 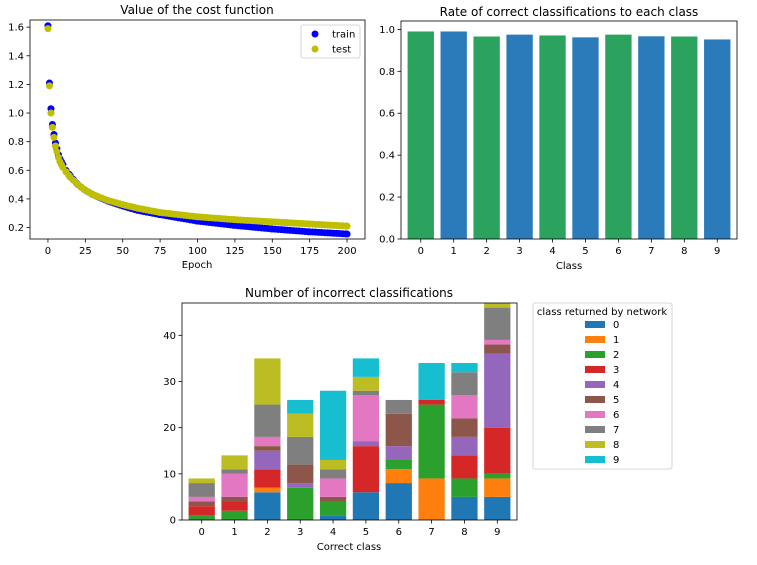 I want to click on x-tick-label: 50, so click(x=122, y=251).